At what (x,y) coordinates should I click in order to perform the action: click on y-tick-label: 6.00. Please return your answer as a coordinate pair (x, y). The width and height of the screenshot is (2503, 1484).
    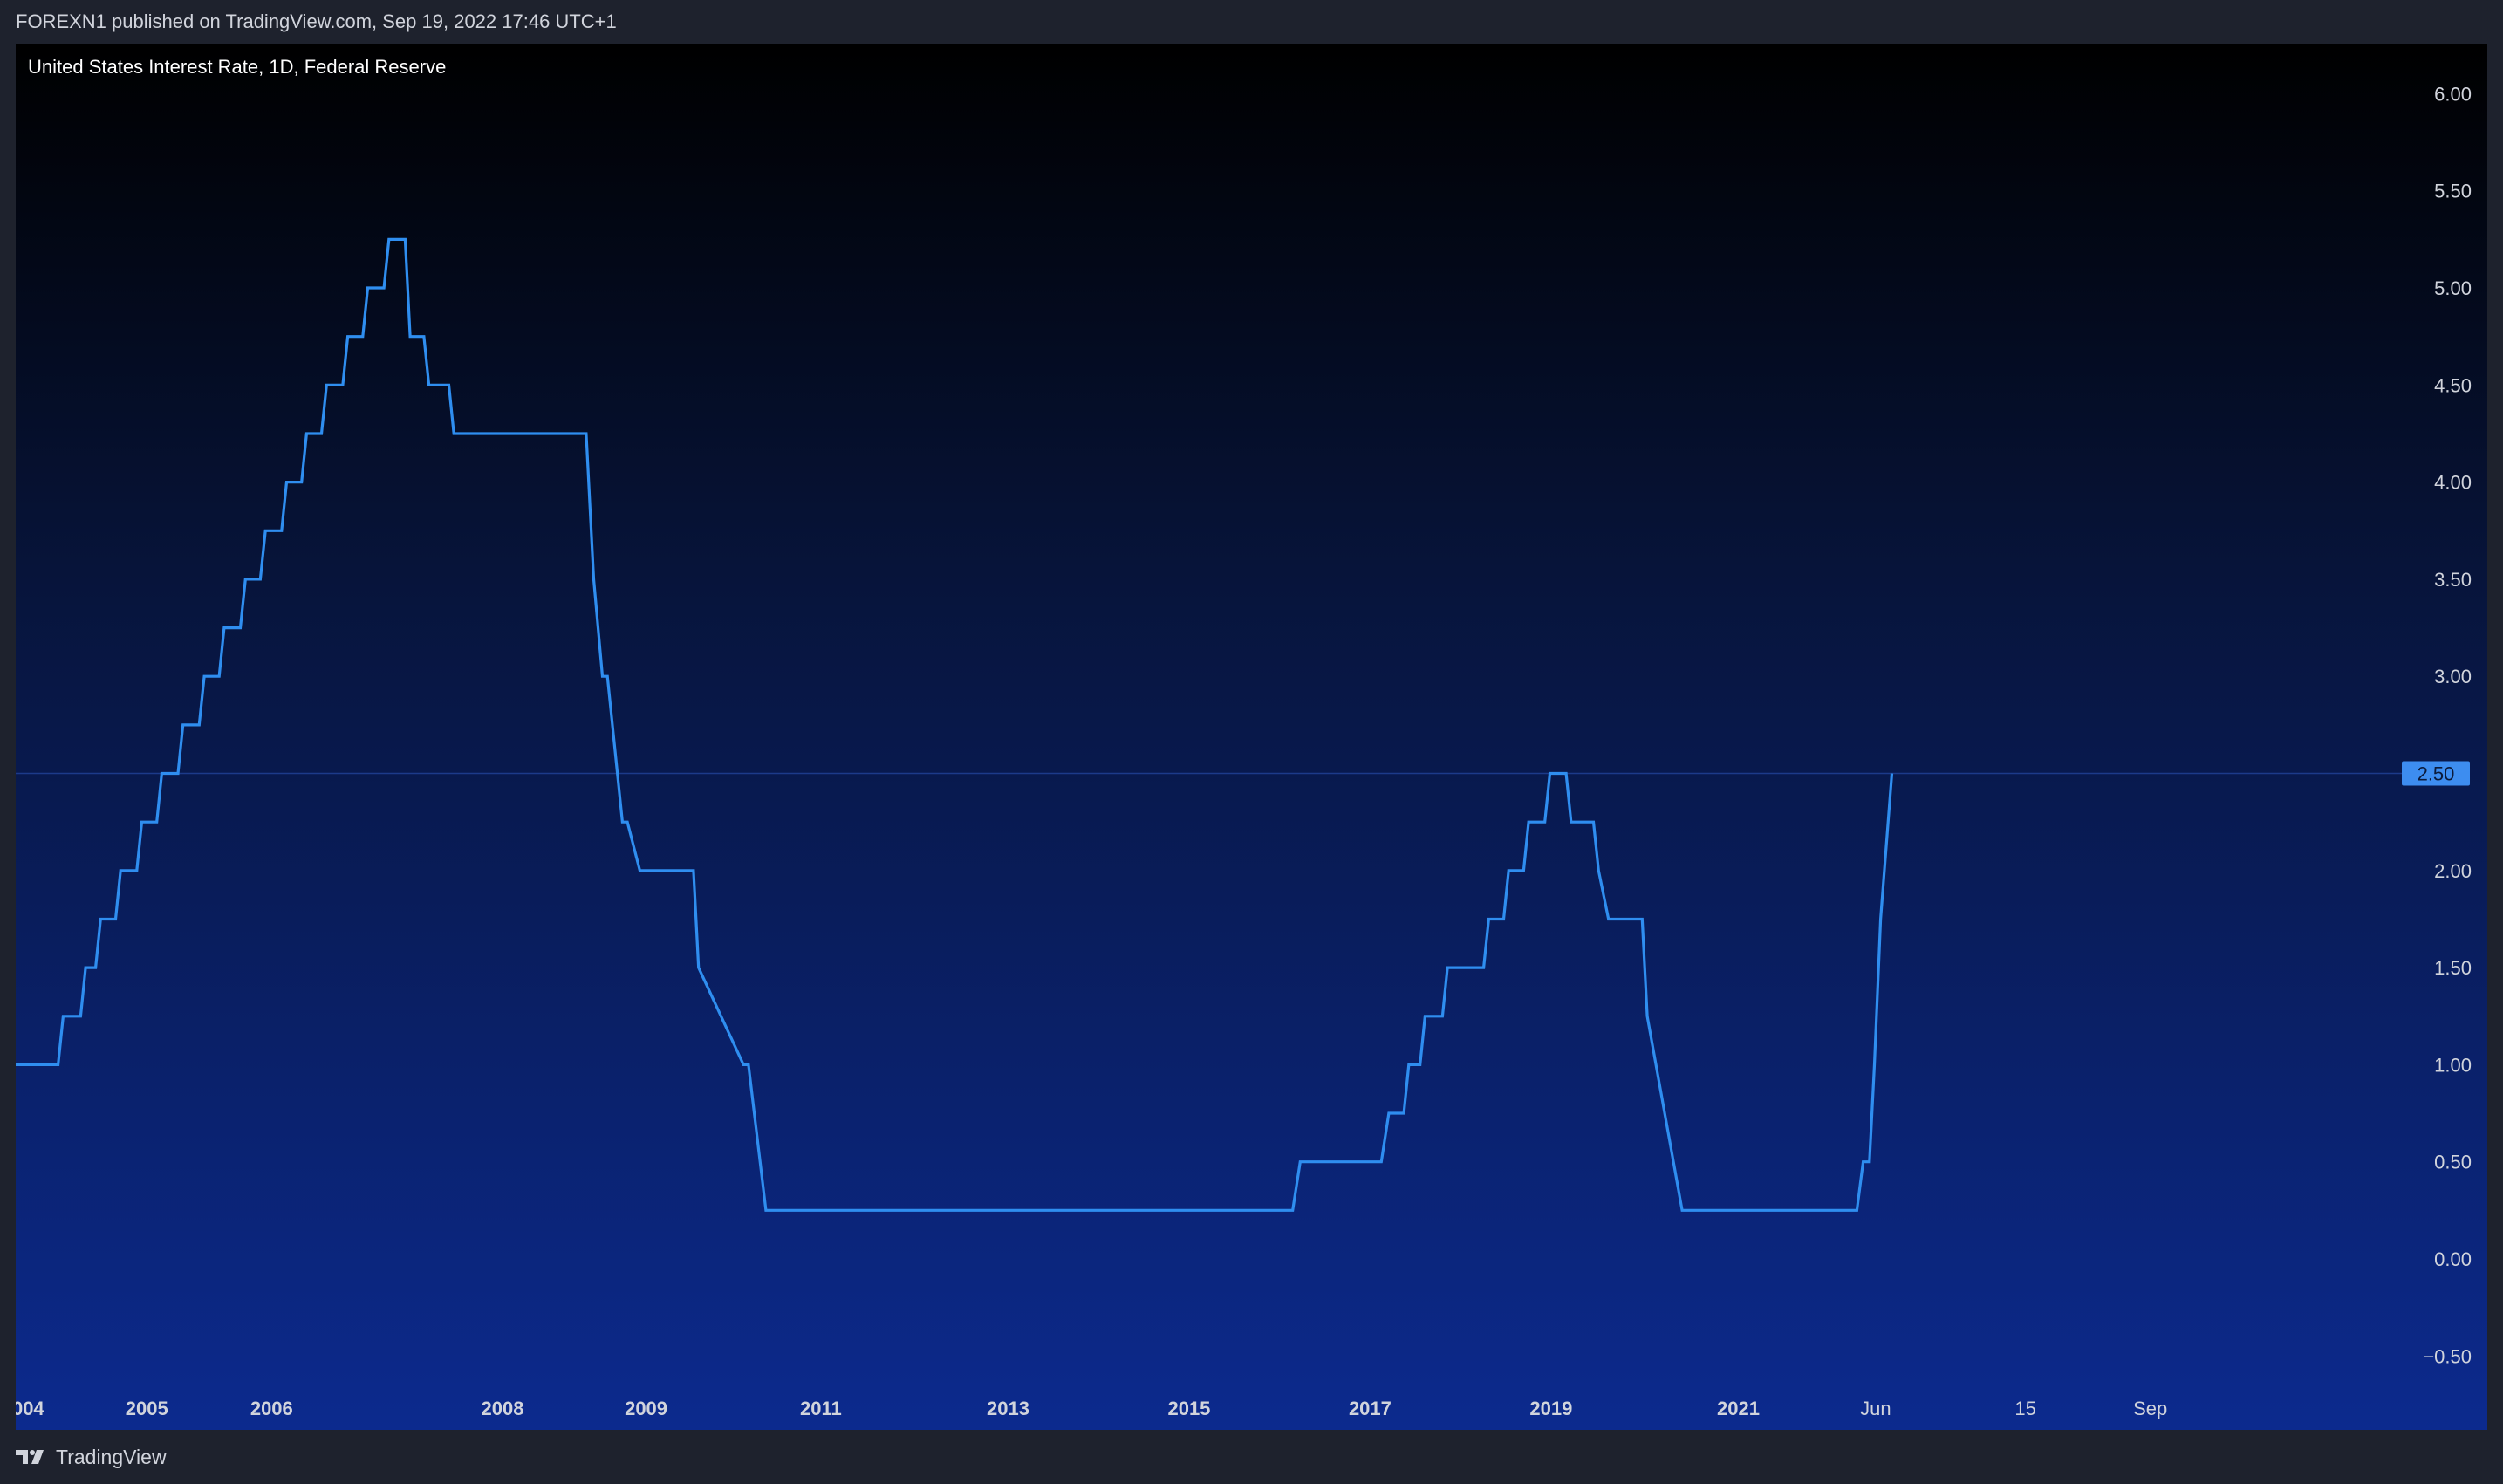
    Looking at the image, I should click on (2453, 94).